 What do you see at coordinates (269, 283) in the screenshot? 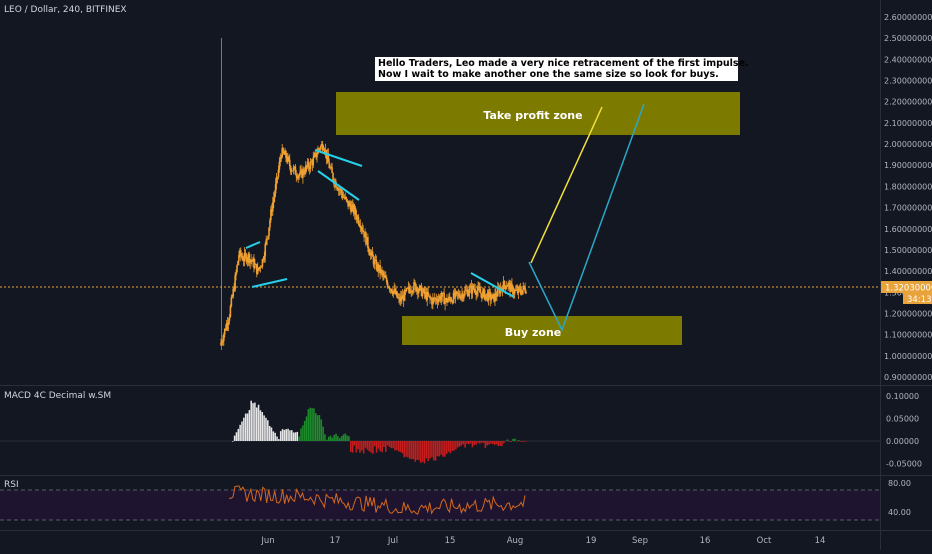
I see `trendline-flag-1-bottom` at bounding box center [269, 283].